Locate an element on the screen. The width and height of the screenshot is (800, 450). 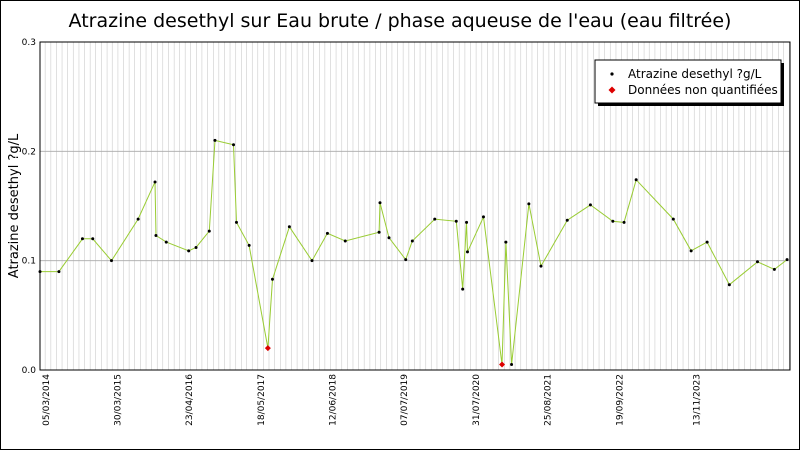
y-tick-label: 0.3 is located at coordinates (29, 43).